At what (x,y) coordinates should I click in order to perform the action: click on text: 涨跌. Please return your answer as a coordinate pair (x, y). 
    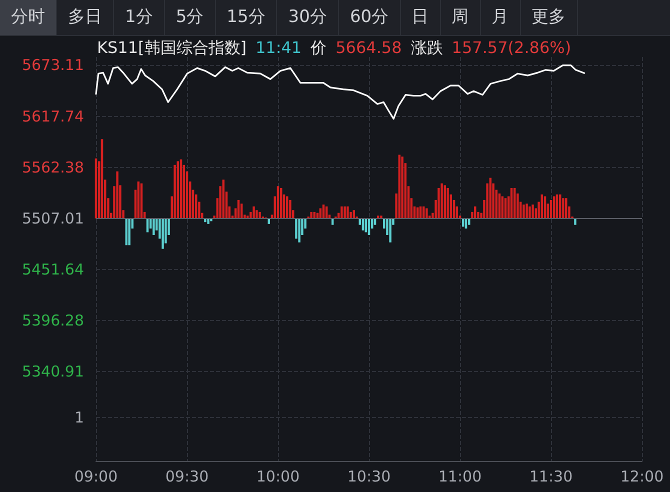
    Looking at the image, I should click on (426, 48).